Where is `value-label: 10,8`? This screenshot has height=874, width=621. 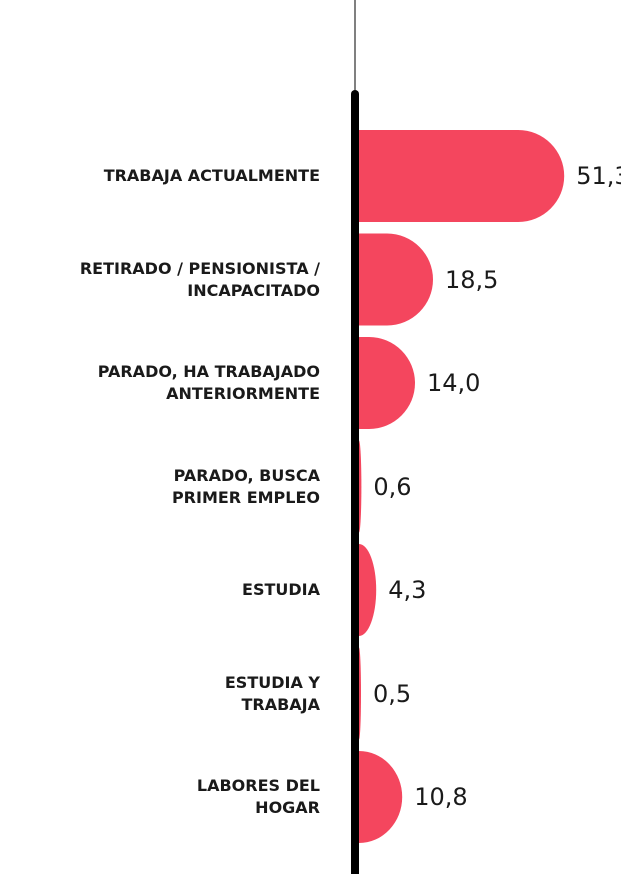
value-label: 10,8 is located at coordinates (441, 797).